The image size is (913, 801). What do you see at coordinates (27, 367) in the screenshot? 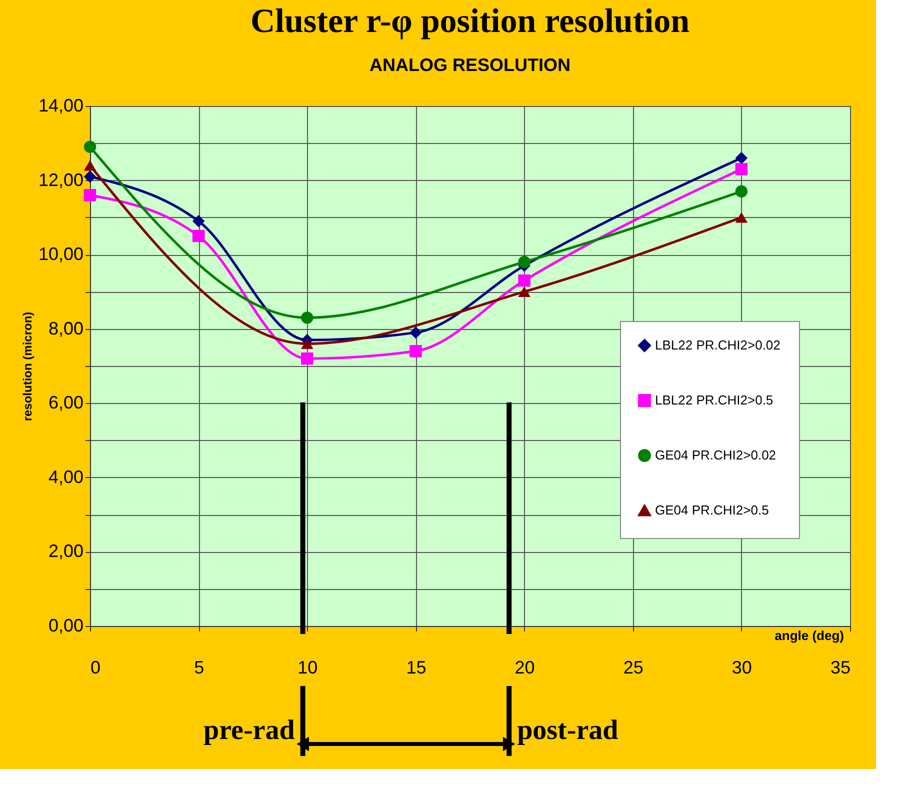
I see `y-axis-title: resolution (micron)` at bounding box center [27, 367].